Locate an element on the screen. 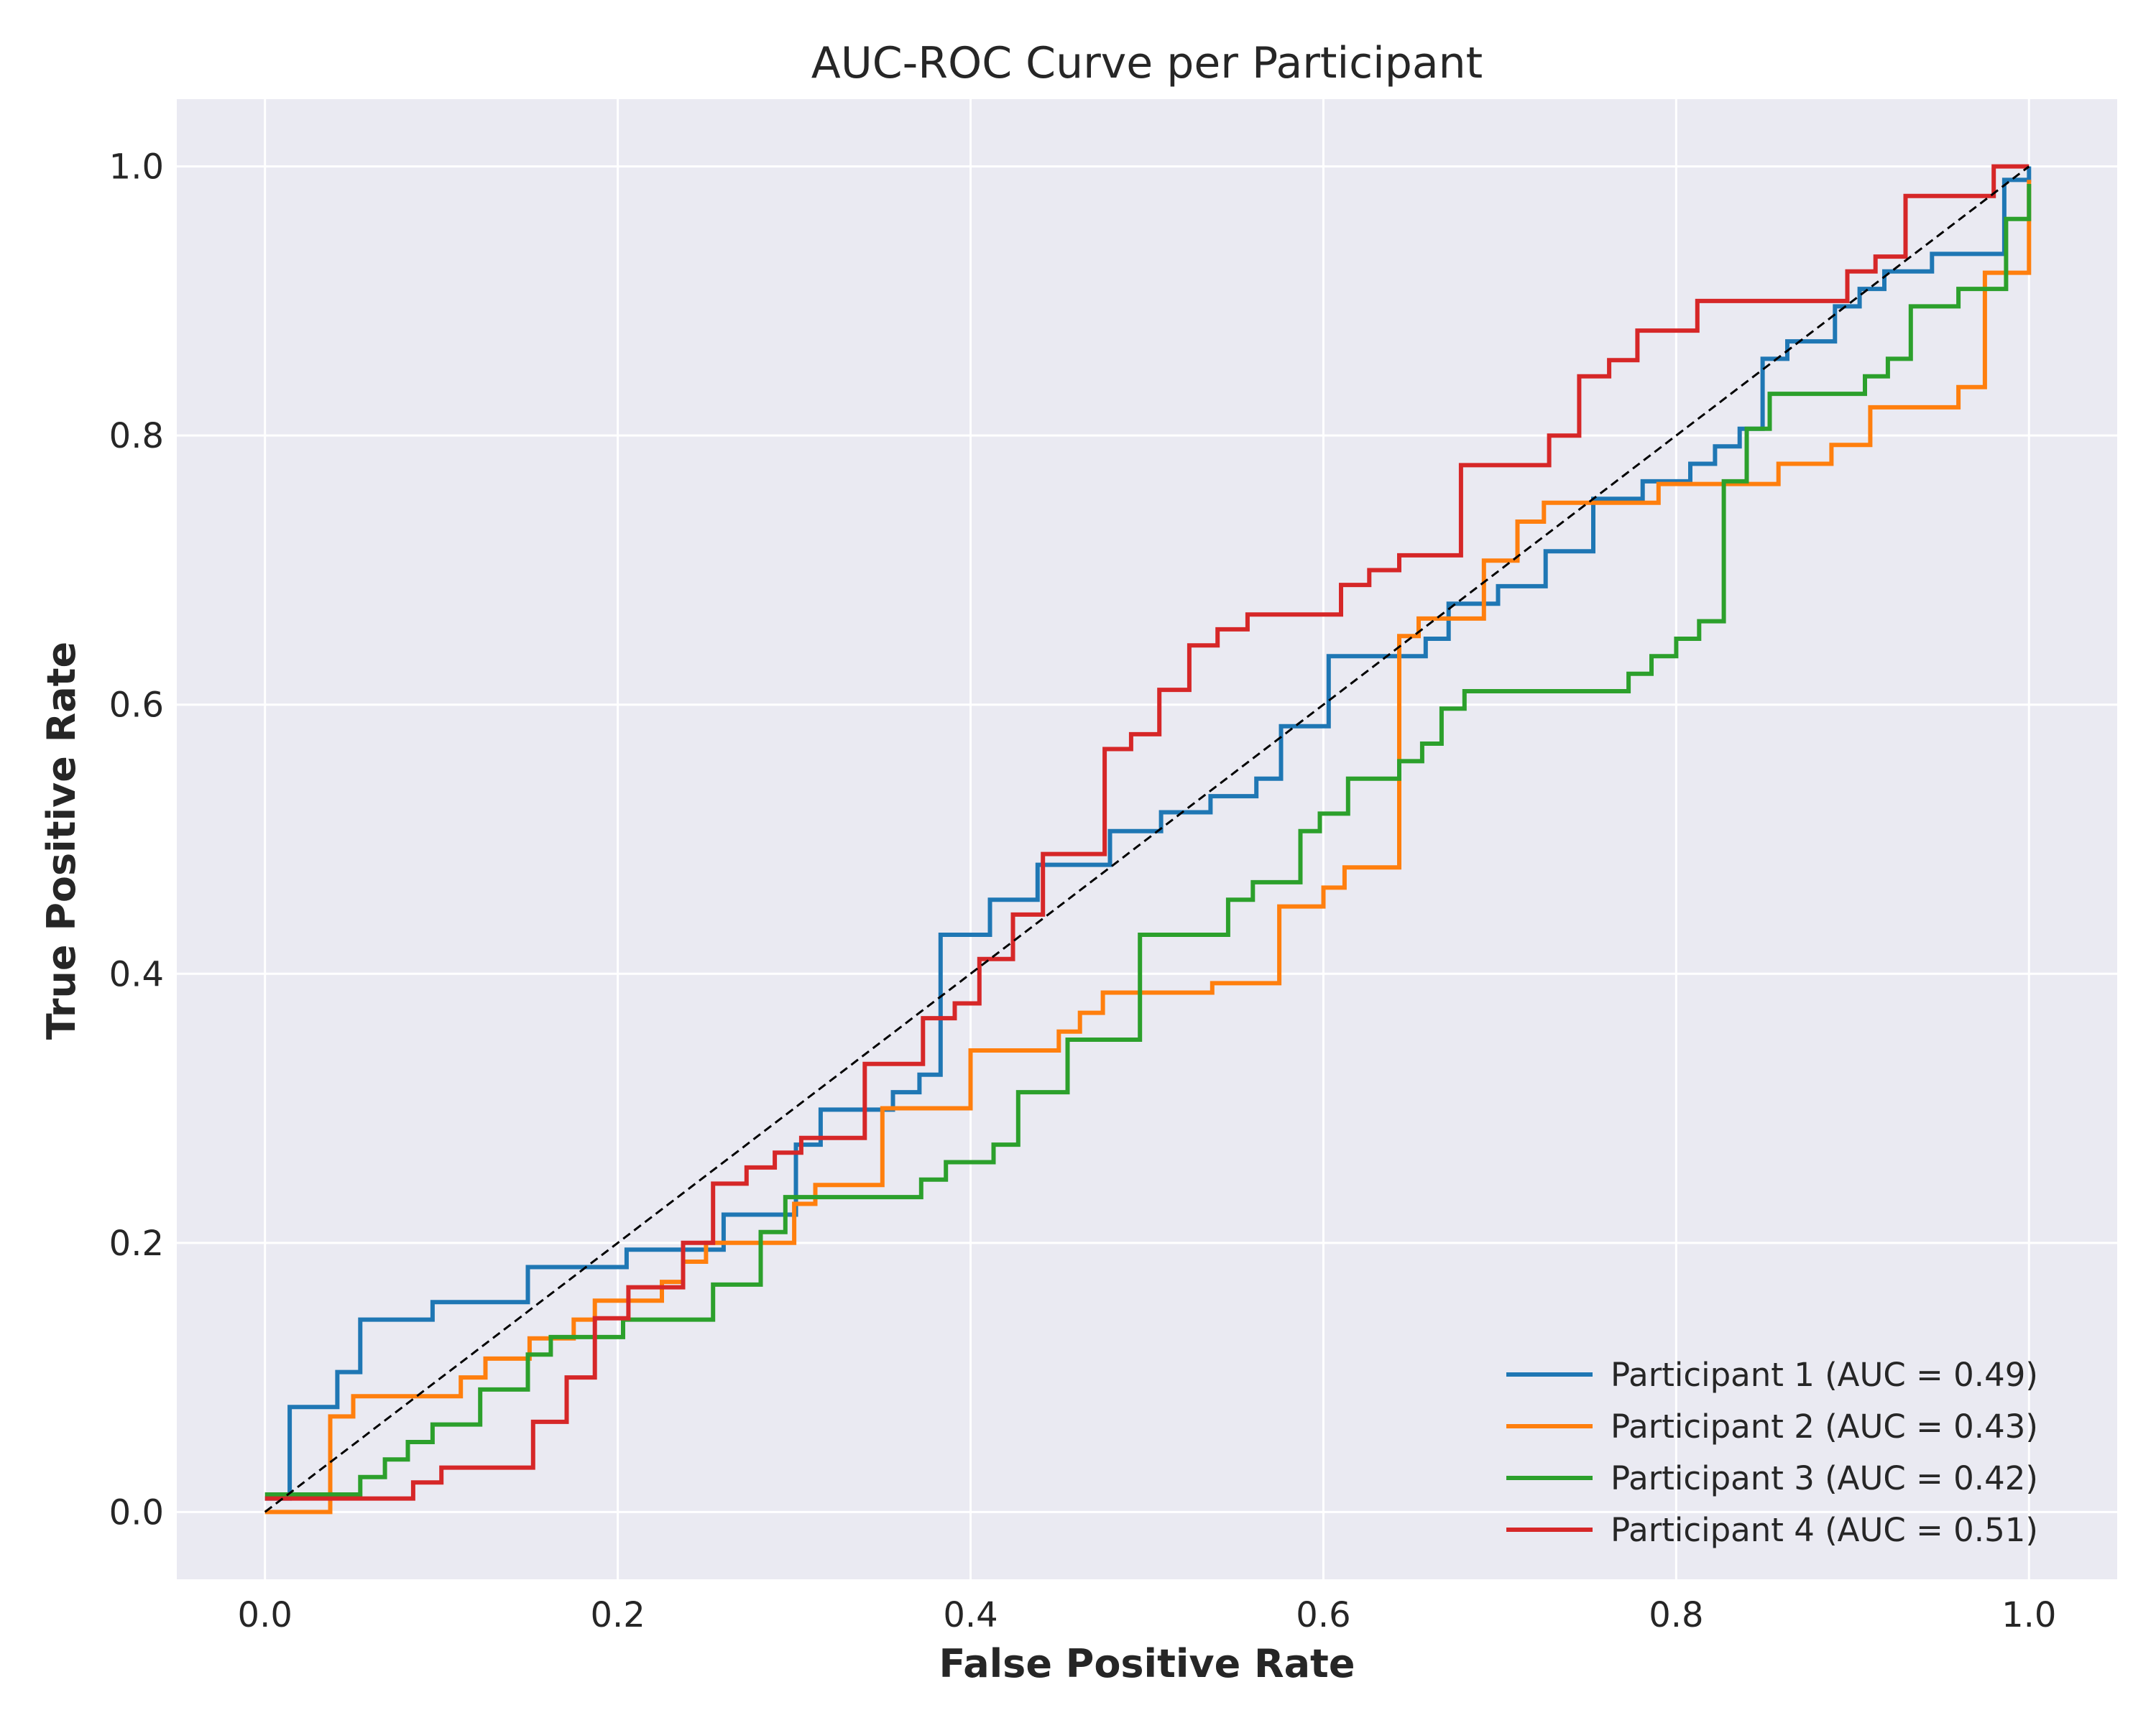 This screenshot has width=2156, height=1728. y-tick-label: 0.2 is located at coordinates (136, 1244).